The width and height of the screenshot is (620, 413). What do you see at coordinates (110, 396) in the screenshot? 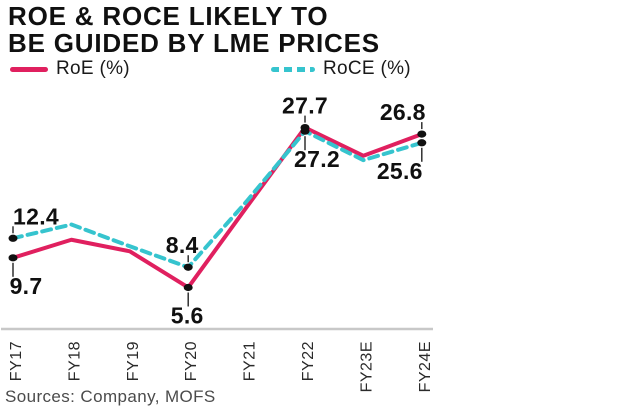
I see `source-note: Sources: Company, MOFS` at bounding box center [110, 396].